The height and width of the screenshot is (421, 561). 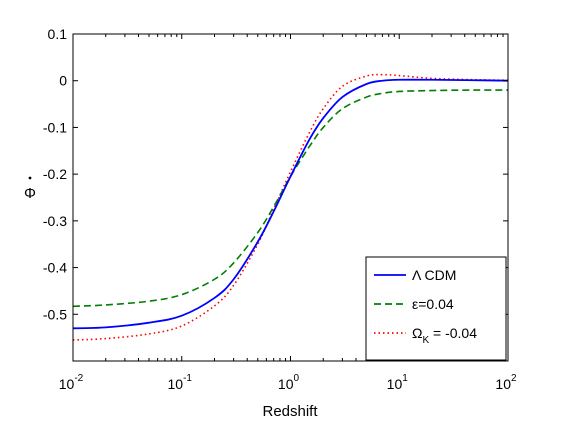 What do you see at coordinates (55, 221) in the screenshot?
I see `y-tick-label: -0.3` at bounding box center [55, 221].